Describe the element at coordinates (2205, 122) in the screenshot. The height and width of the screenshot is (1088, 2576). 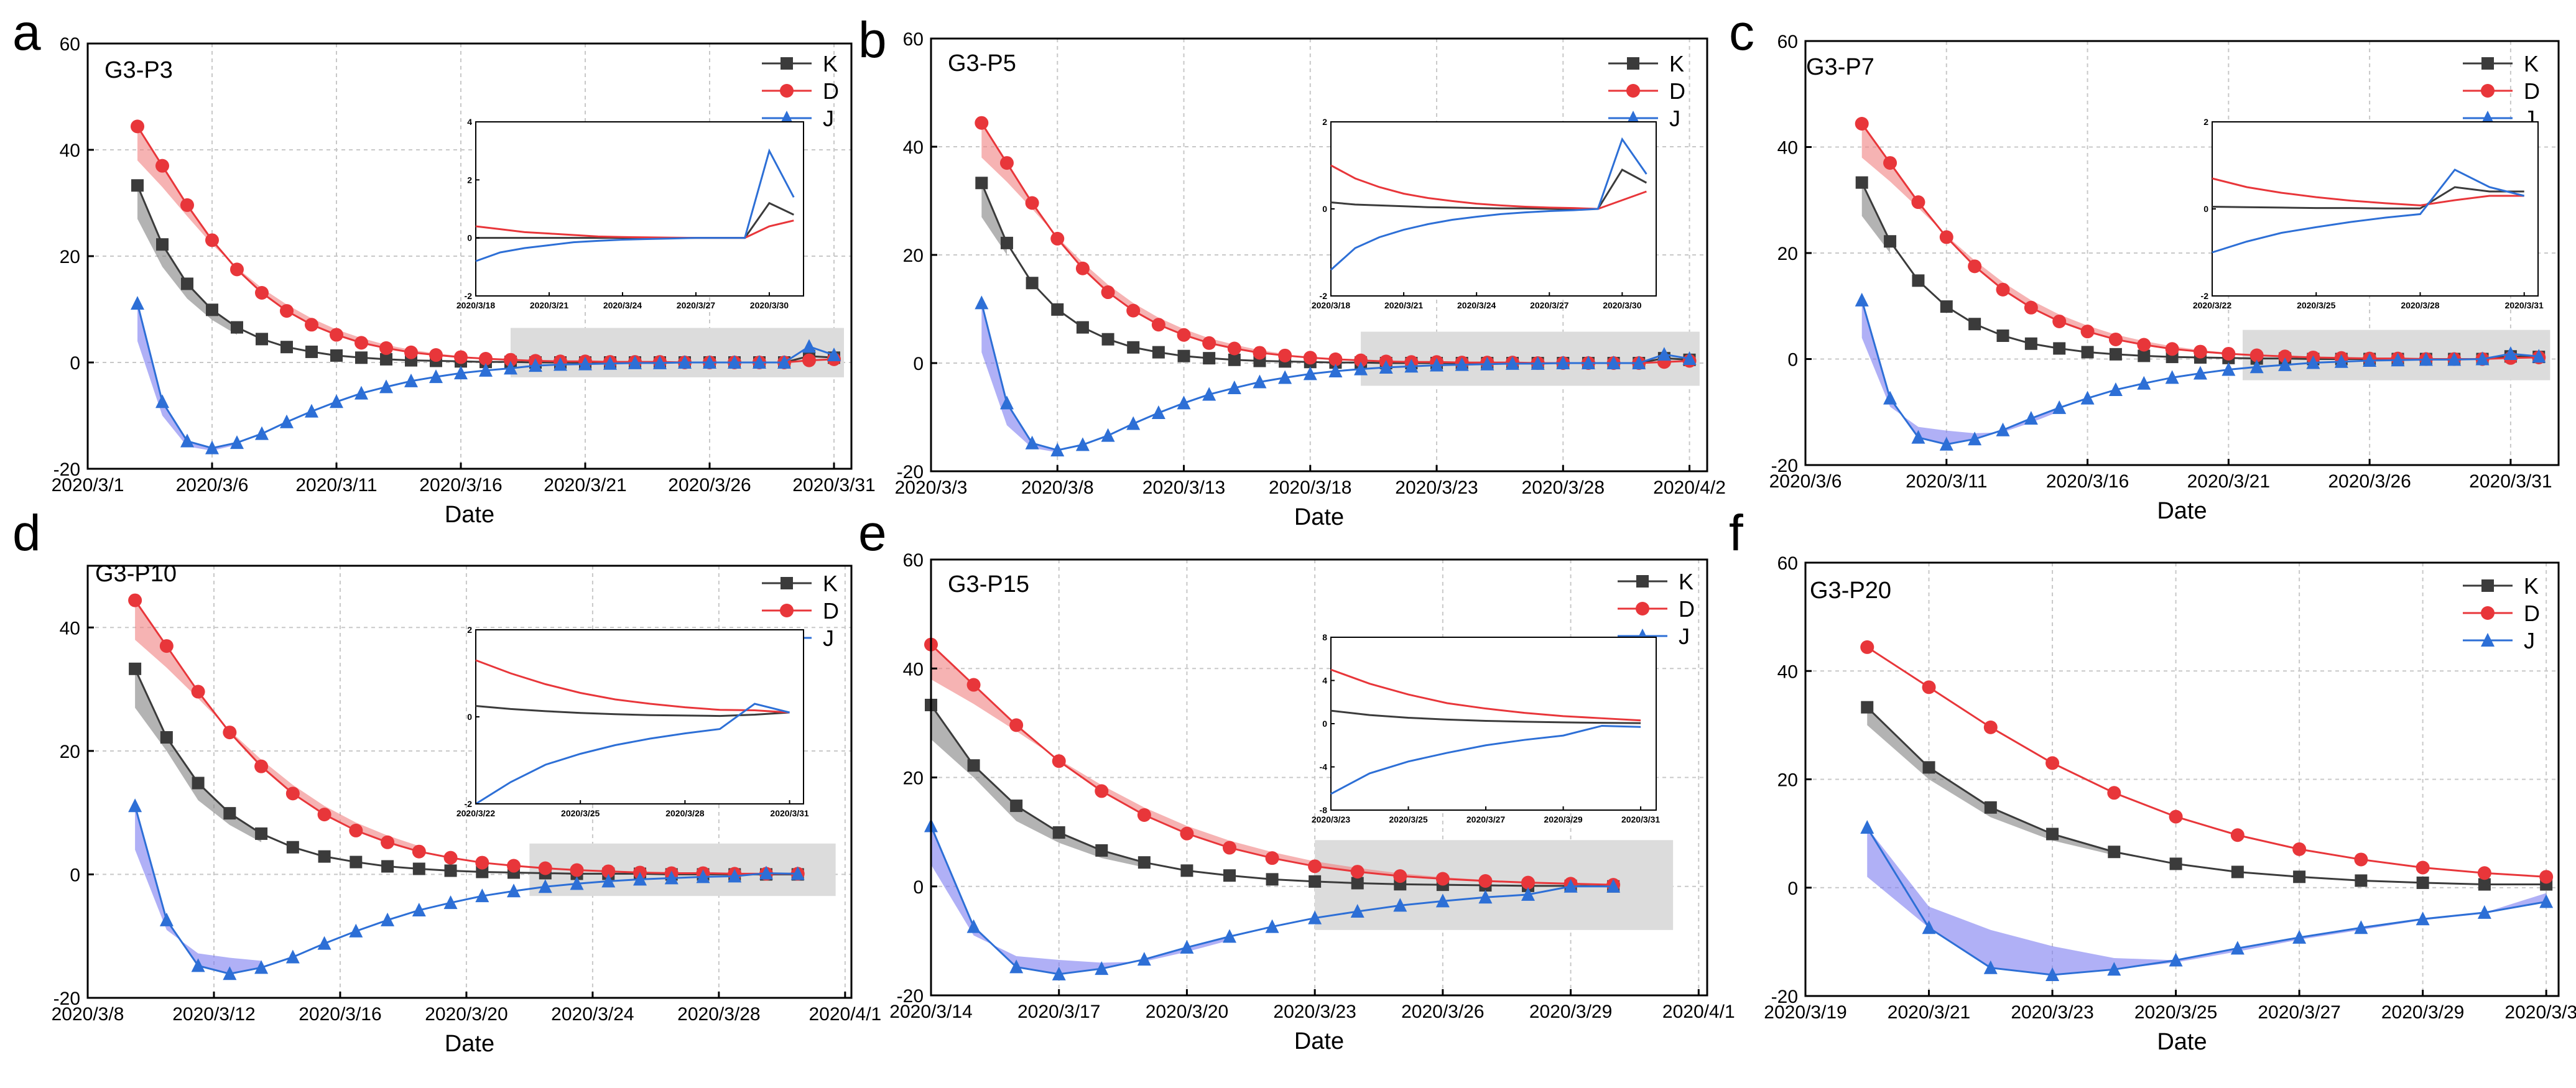
I see `inset-y-tick-label: 2` at that location.